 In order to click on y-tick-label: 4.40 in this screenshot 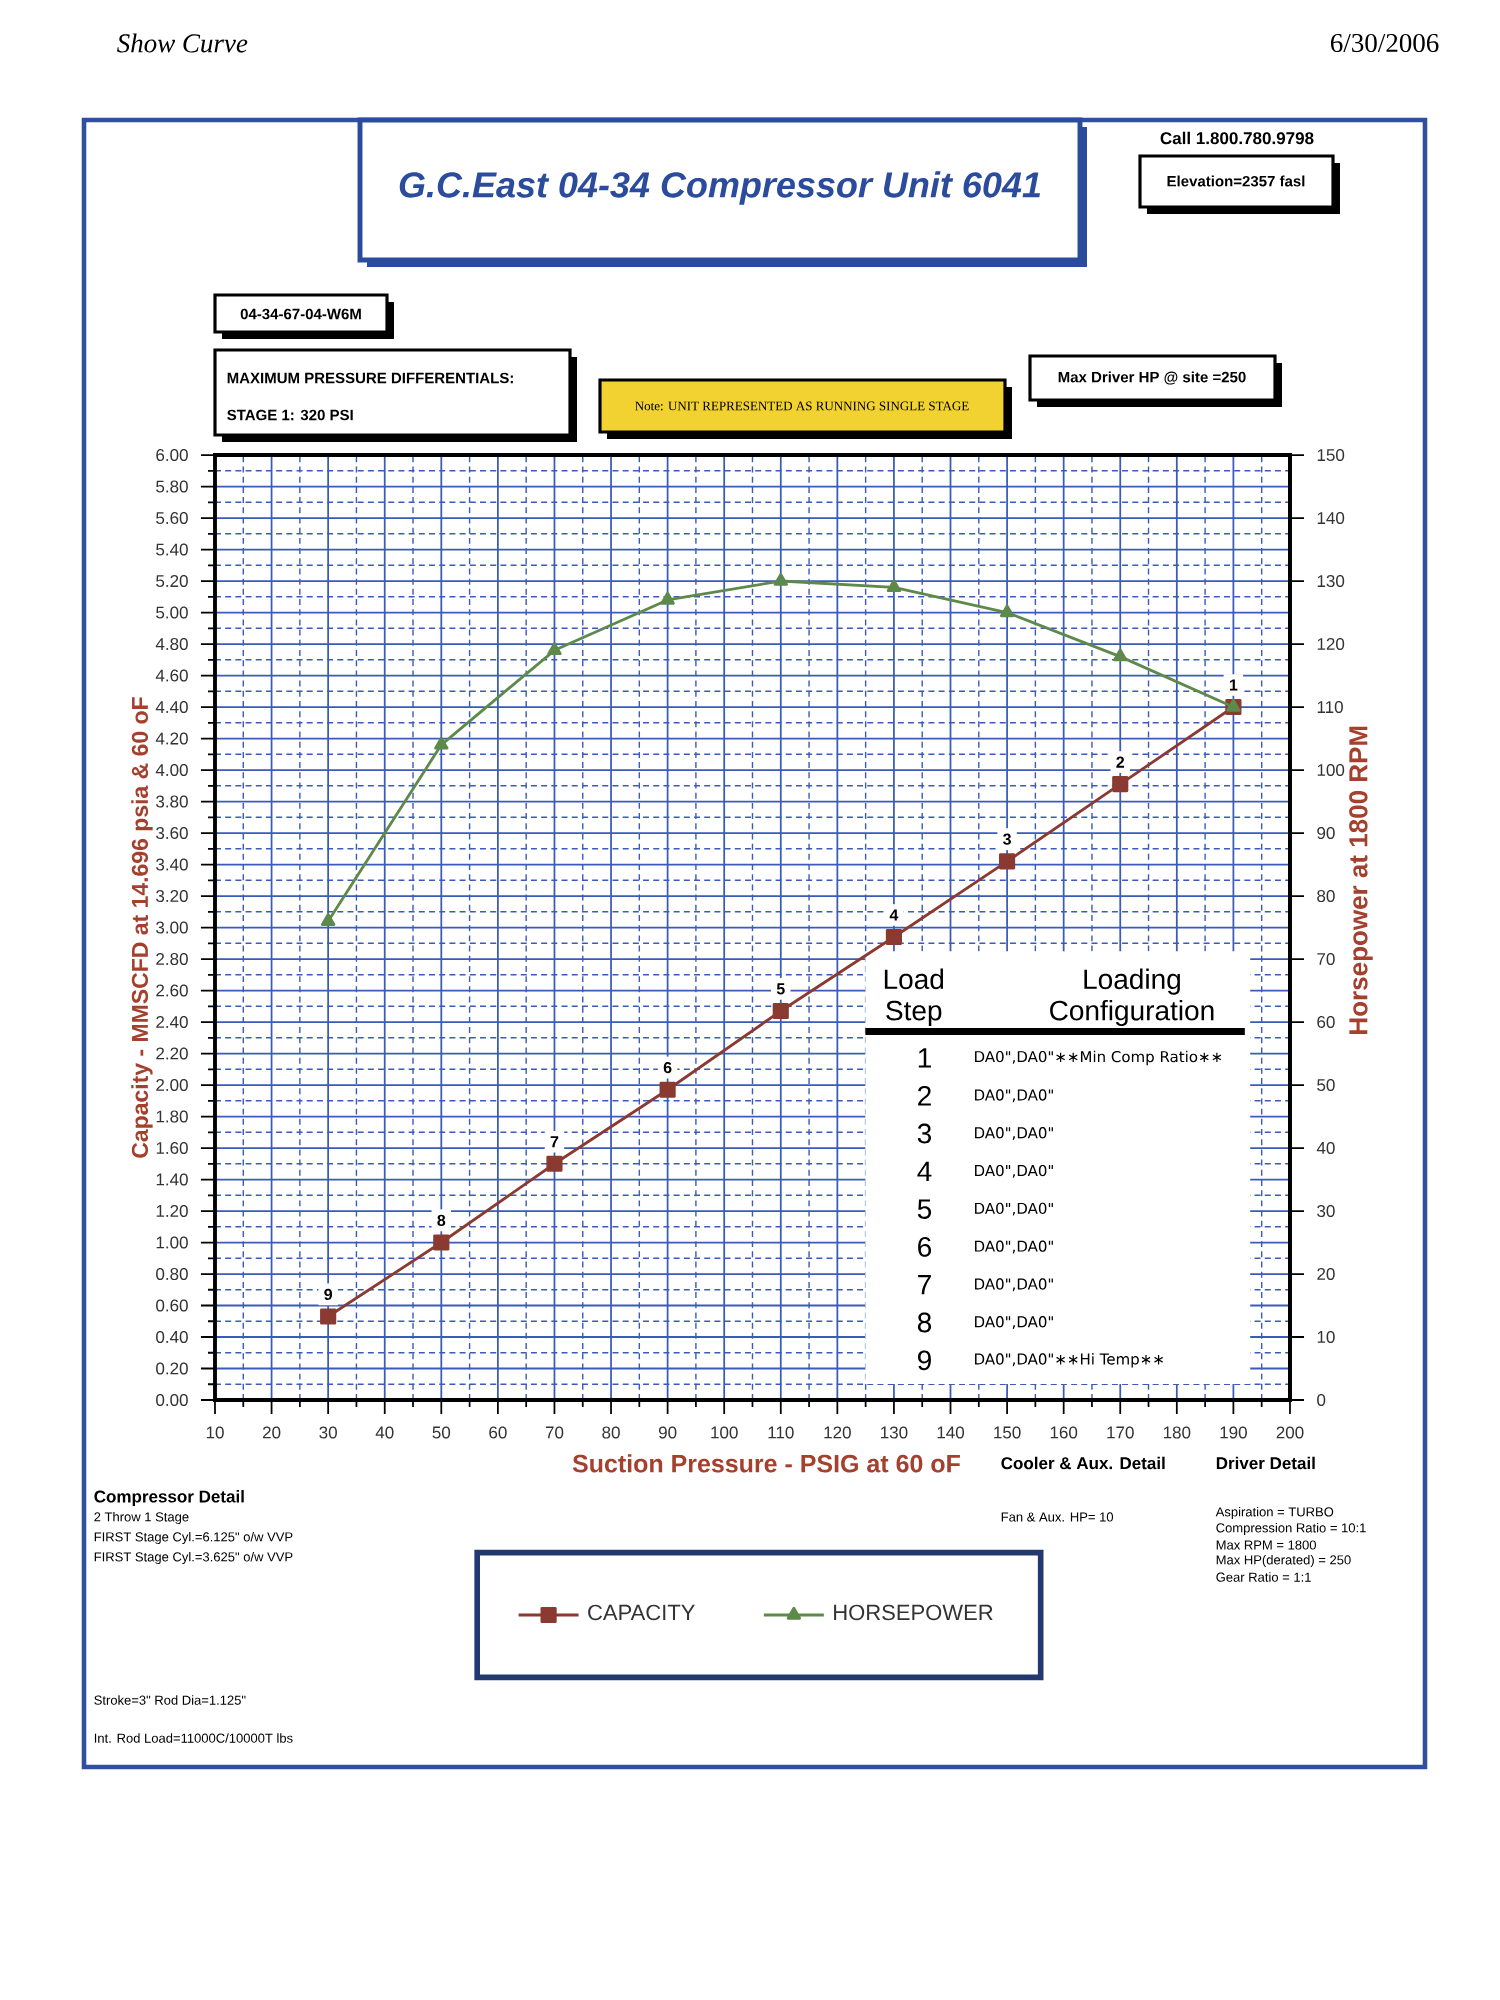, I will do `click(171, 707)`.